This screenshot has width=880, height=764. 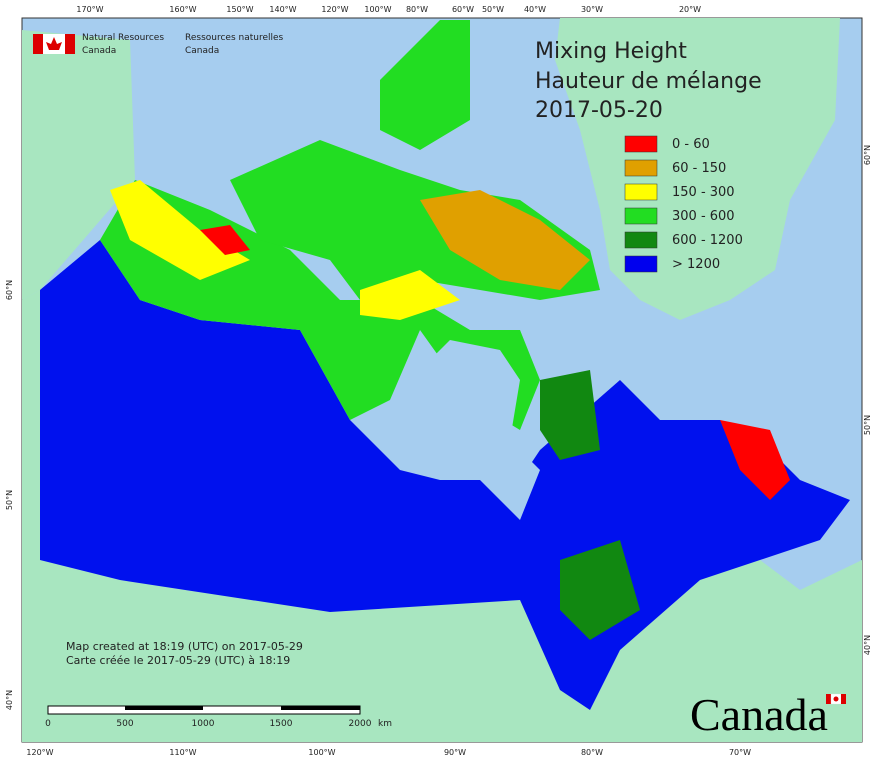 What do you see at coordinates (690, 9) in the screenshot?
I see `top-axis-label: 20°W` at bounding box center [690, 9].